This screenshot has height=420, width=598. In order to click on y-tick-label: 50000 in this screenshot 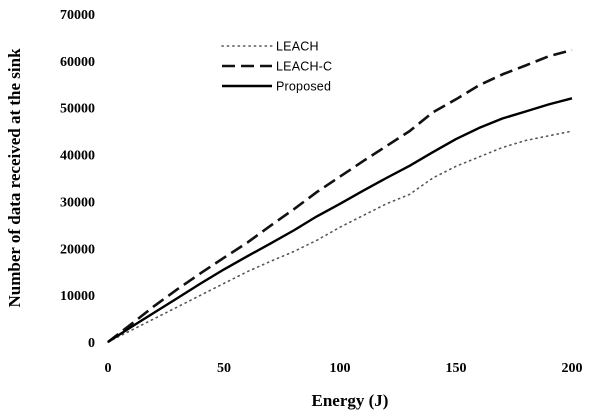, I will do `click(77, 109)`.